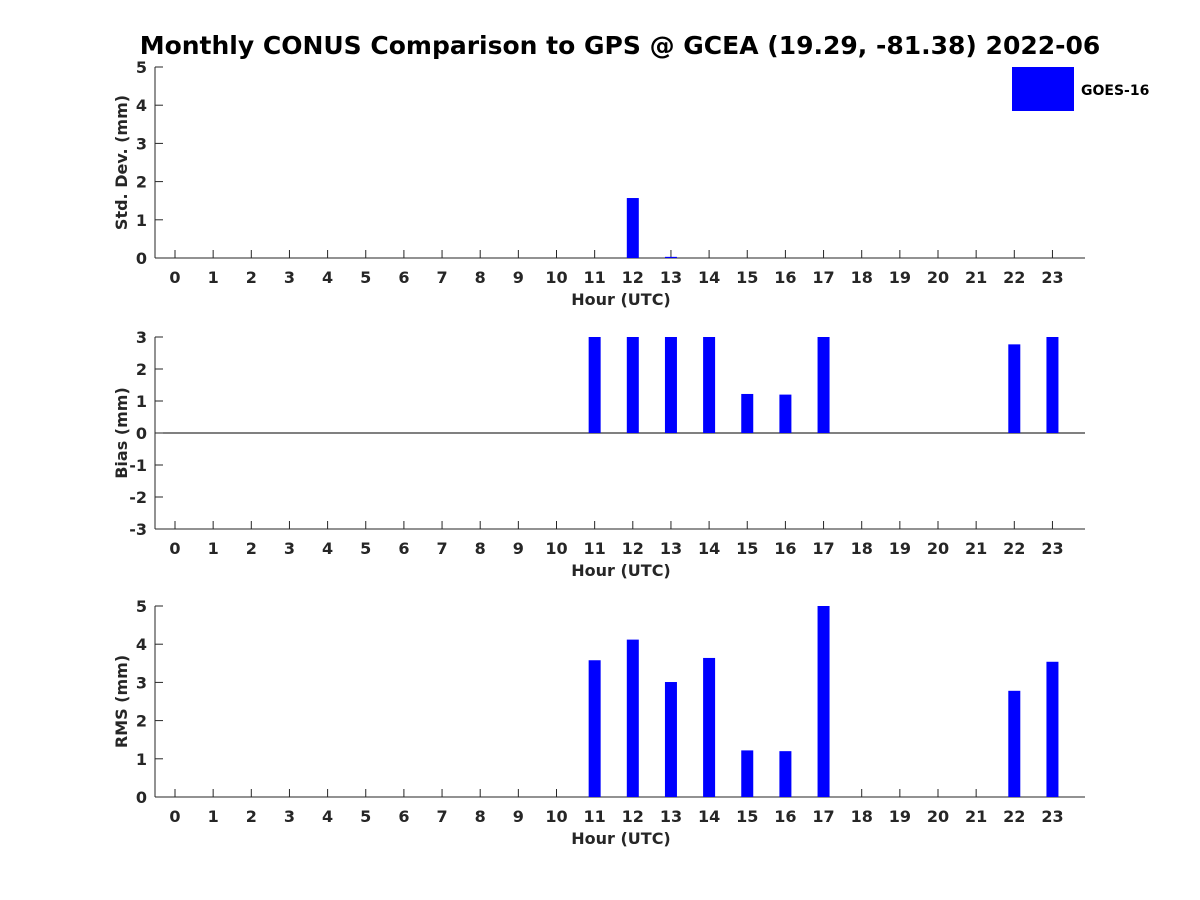 The image size is (1200, 900). Describe the element at coordinates (121, 701) in the screenshot. I see `y-axis-label: RMS (mm)` at that location.